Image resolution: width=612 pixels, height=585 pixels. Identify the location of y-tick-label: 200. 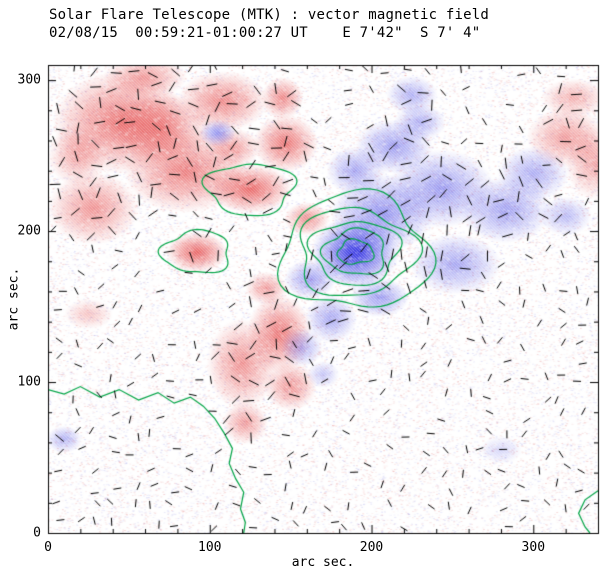
(29, 231).